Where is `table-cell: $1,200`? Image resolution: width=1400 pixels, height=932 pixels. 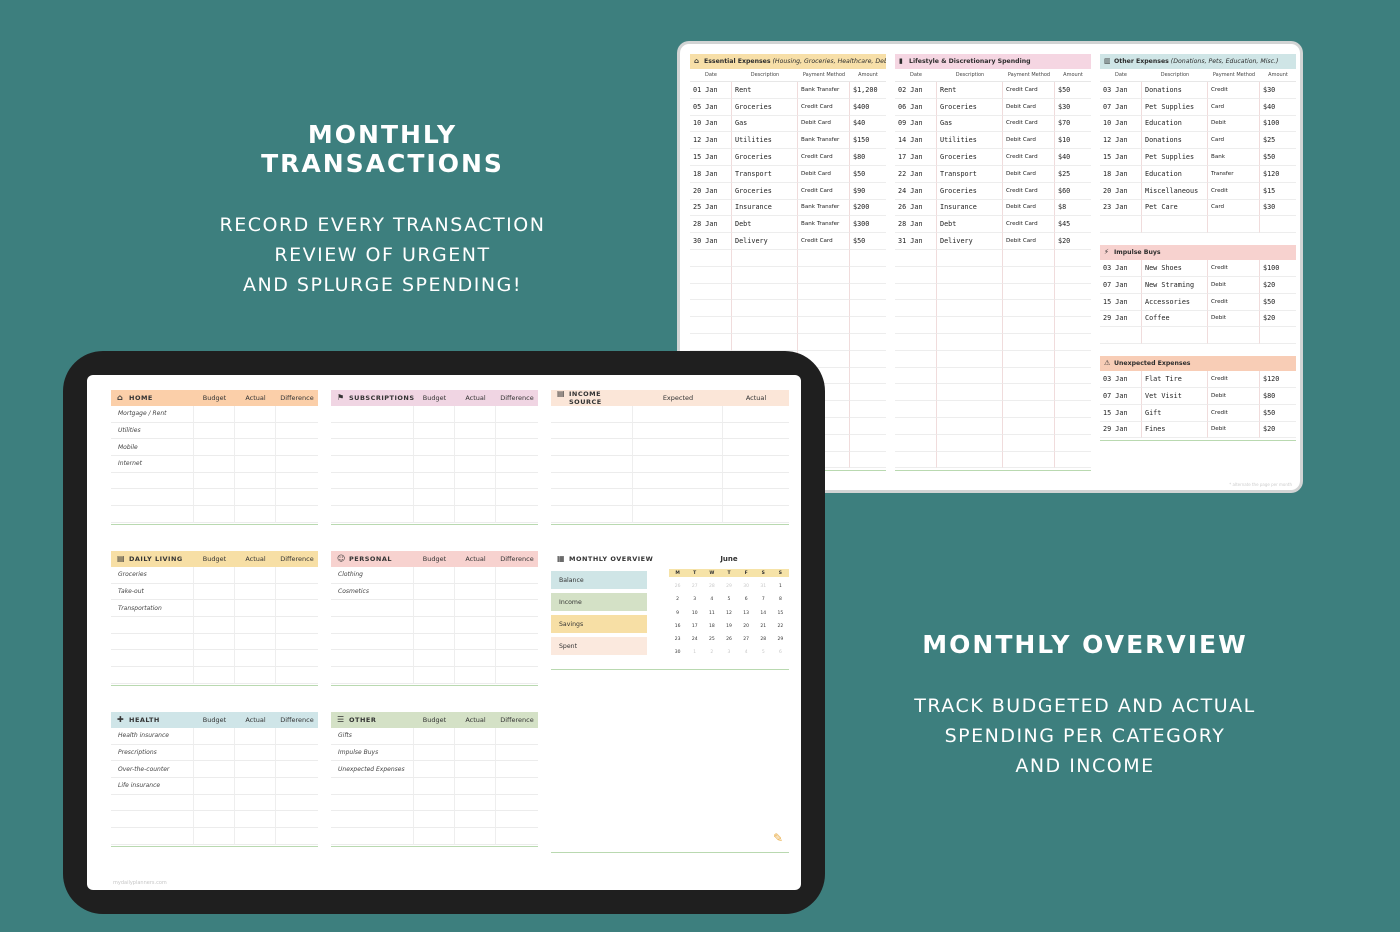
table-cell: $1,200 is located at coordinates (868, 90).